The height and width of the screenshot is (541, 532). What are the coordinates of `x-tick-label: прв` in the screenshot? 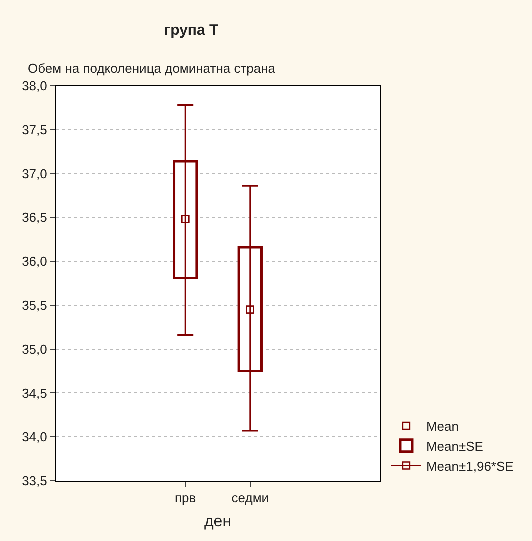 It's located at (185, 498).